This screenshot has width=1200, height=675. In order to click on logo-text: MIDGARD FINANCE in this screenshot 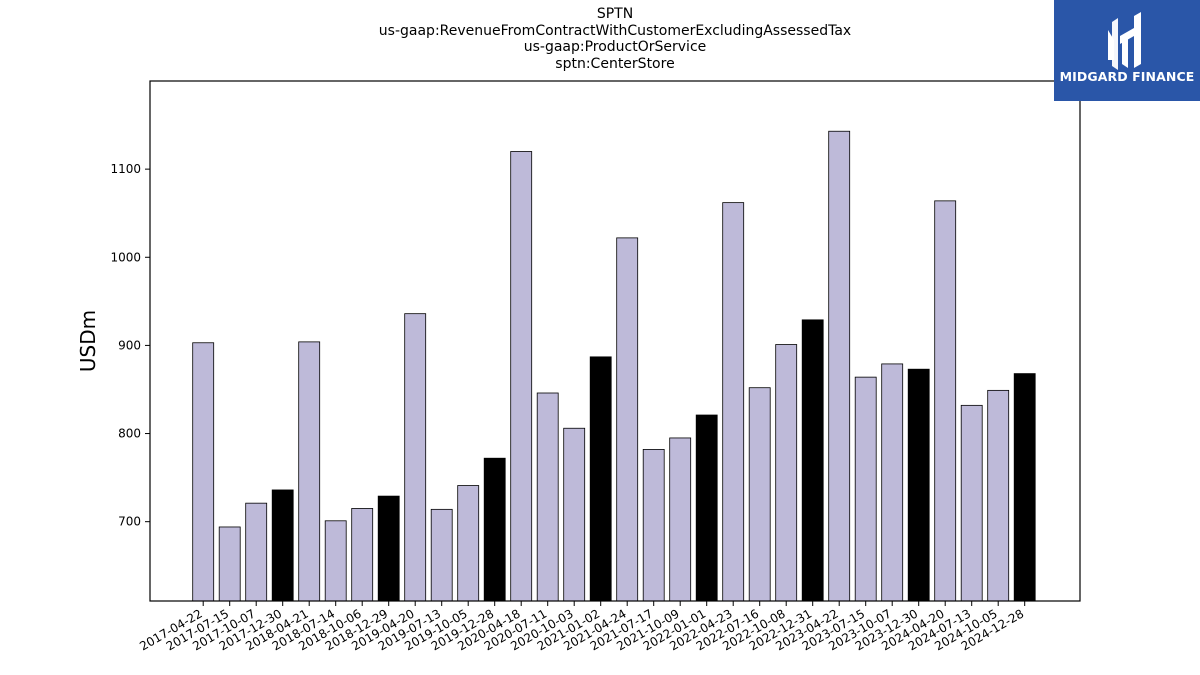, I will do `click(1127, 76)`.